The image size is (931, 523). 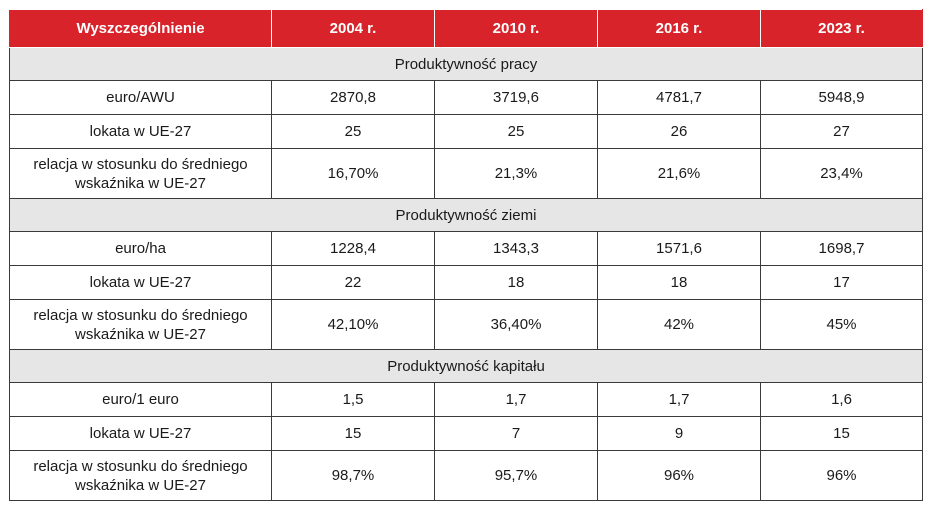 I want to click on row-label: euro/ha, so click(x=140, y=248).